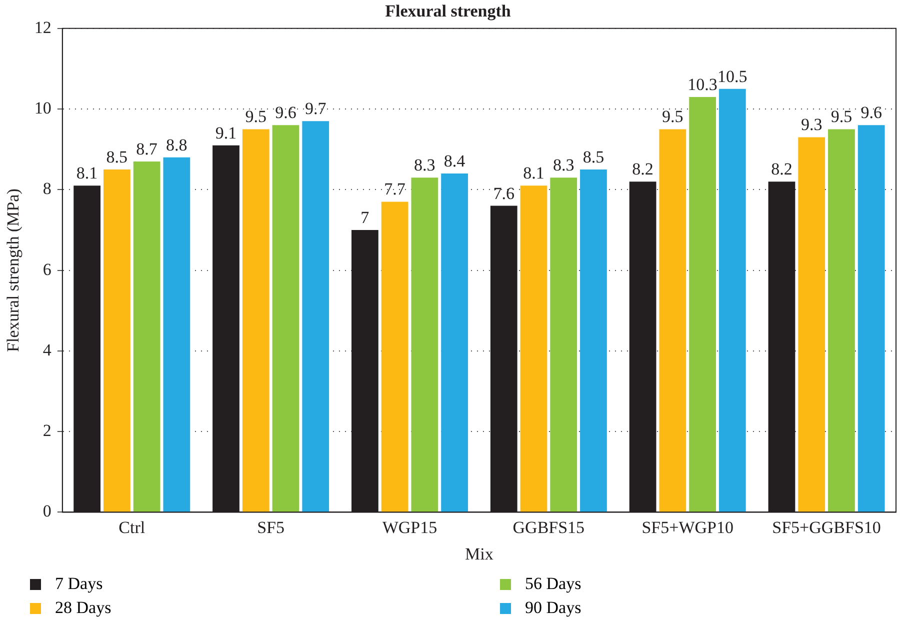 The height and width of the screenshot is (631, 900). Describe the element at coordinates (13, 270) in the screenshot. I see `y-axis-title: Flexural strength (MPa)` at that location.